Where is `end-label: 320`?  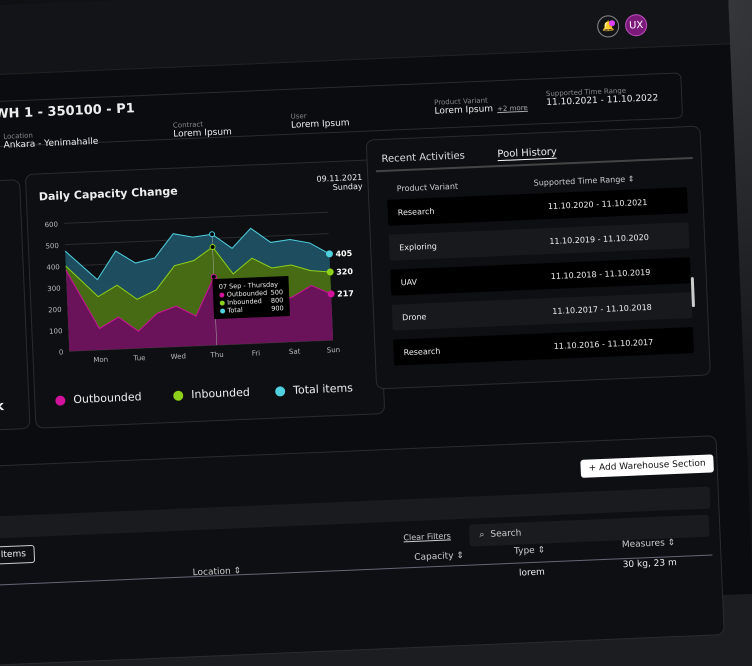 end-label: 320 is located at coordinates (344, 272).